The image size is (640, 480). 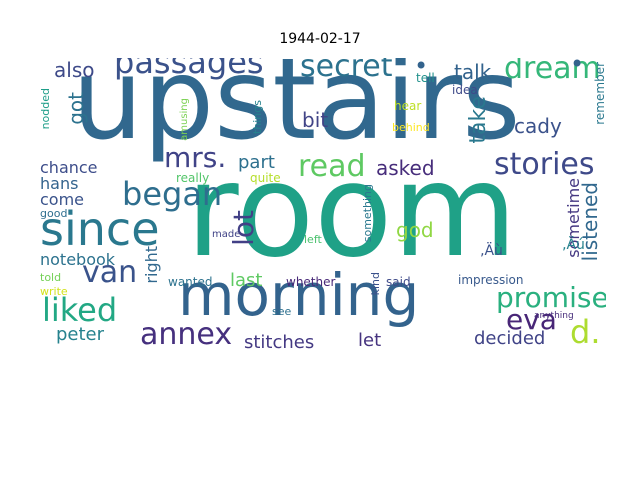 I want to click on word-annex: annex, so click(x=186, y=334).